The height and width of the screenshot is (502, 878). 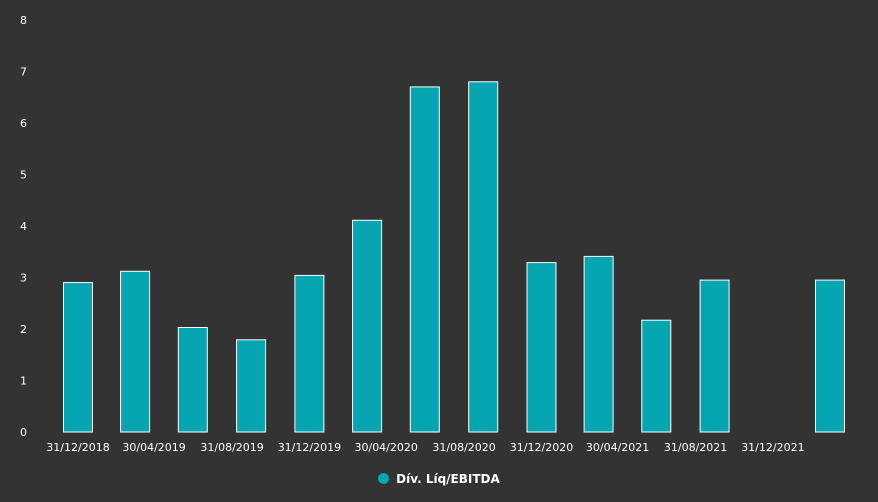 What do you see at coordinates (23, 381) in the screenshot?
I see `y-tick-label: 1` at bounding box center [23, 381].